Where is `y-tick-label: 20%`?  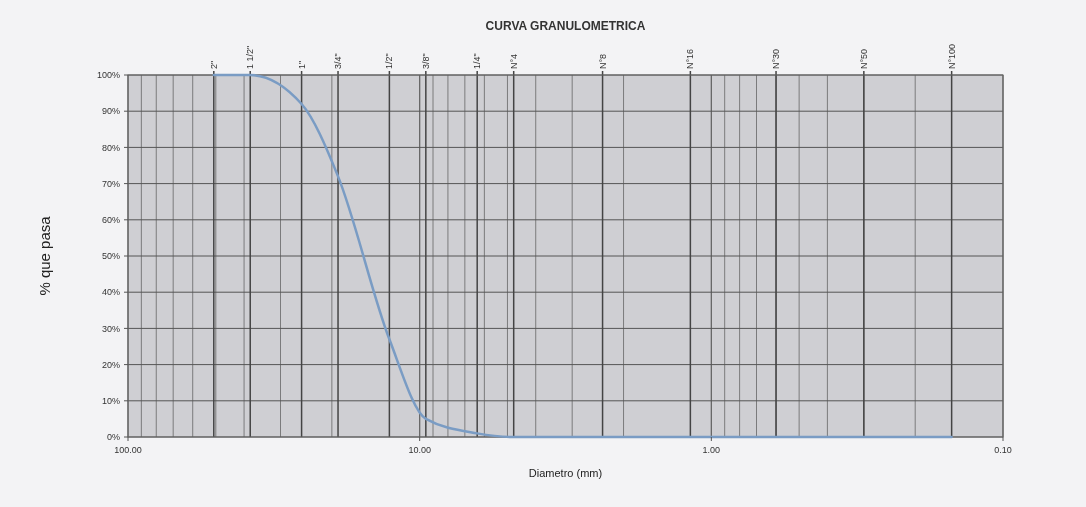 y-tick-label: 20% is located at coordinates (110, 364).